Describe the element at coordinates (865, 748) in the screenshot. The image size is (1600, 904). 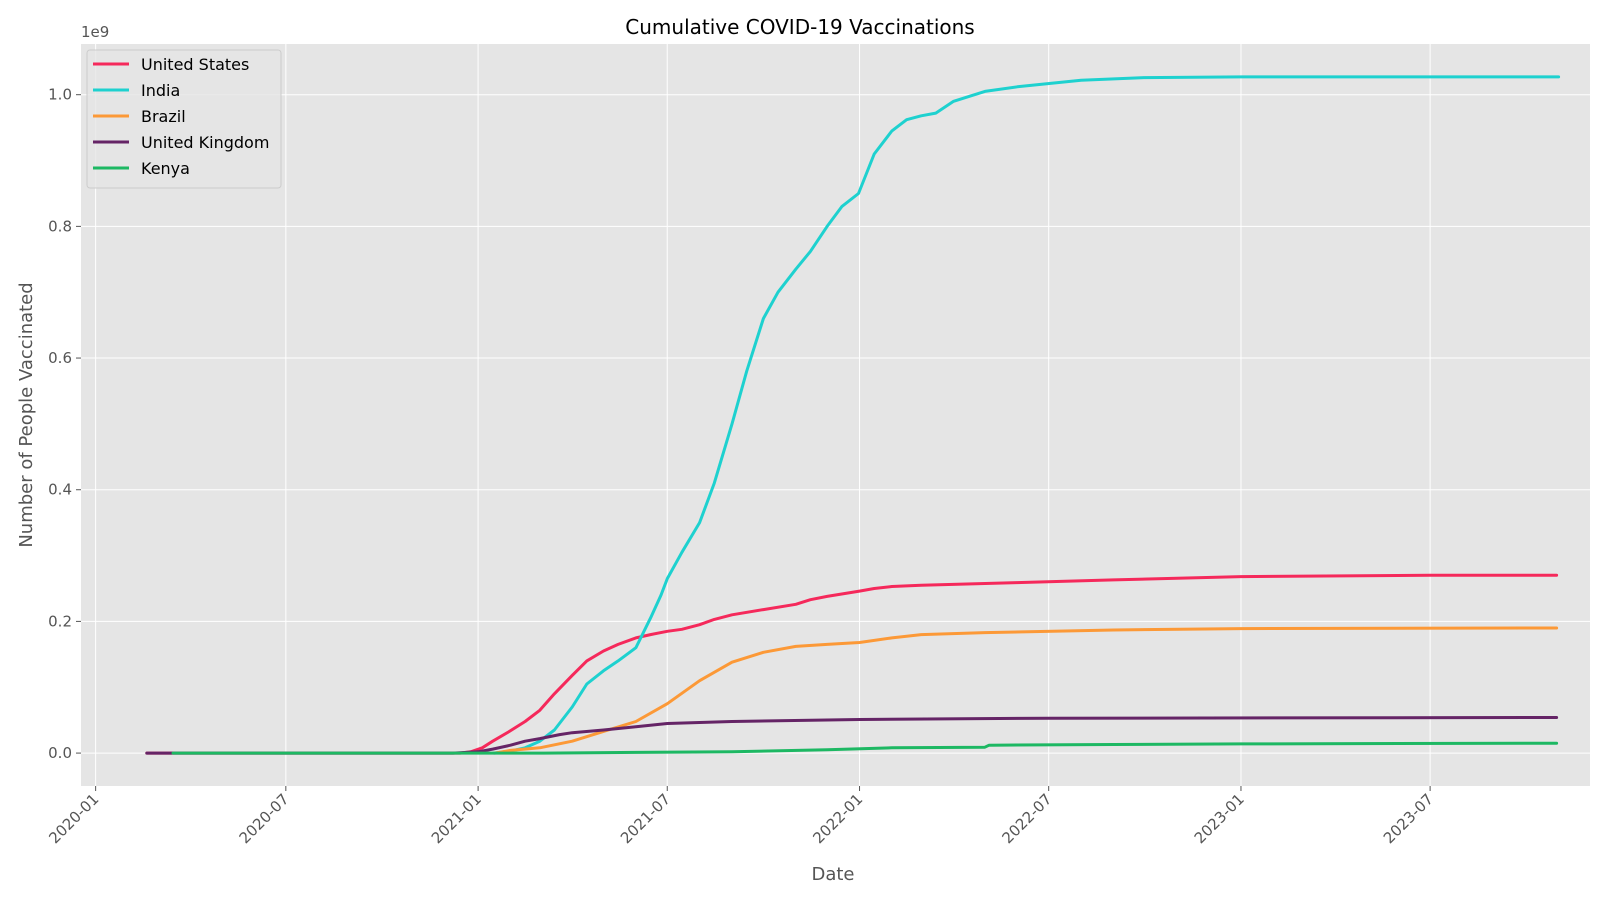
I see `series-line-kenya` at that location.